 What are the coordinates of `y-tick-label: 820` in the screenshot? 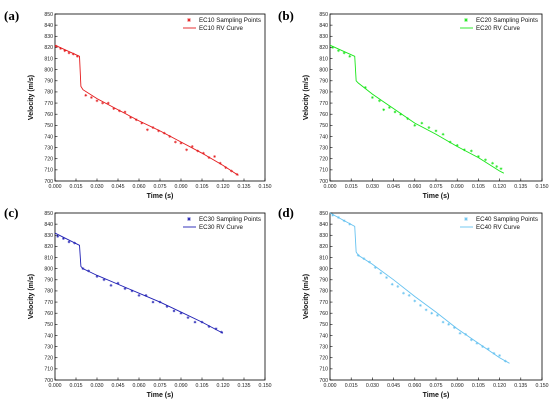 It's located at (323, 247).